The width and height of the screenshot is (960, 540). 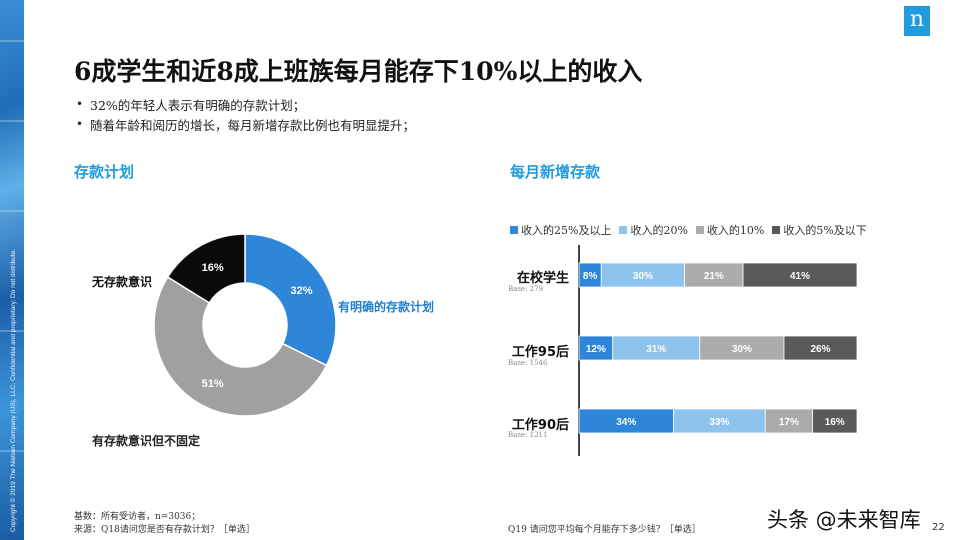 What do you see at coordinates (301, 291) in the screenshot?
I see `donut-value-label: 32%` at bounding box center [301, 291].